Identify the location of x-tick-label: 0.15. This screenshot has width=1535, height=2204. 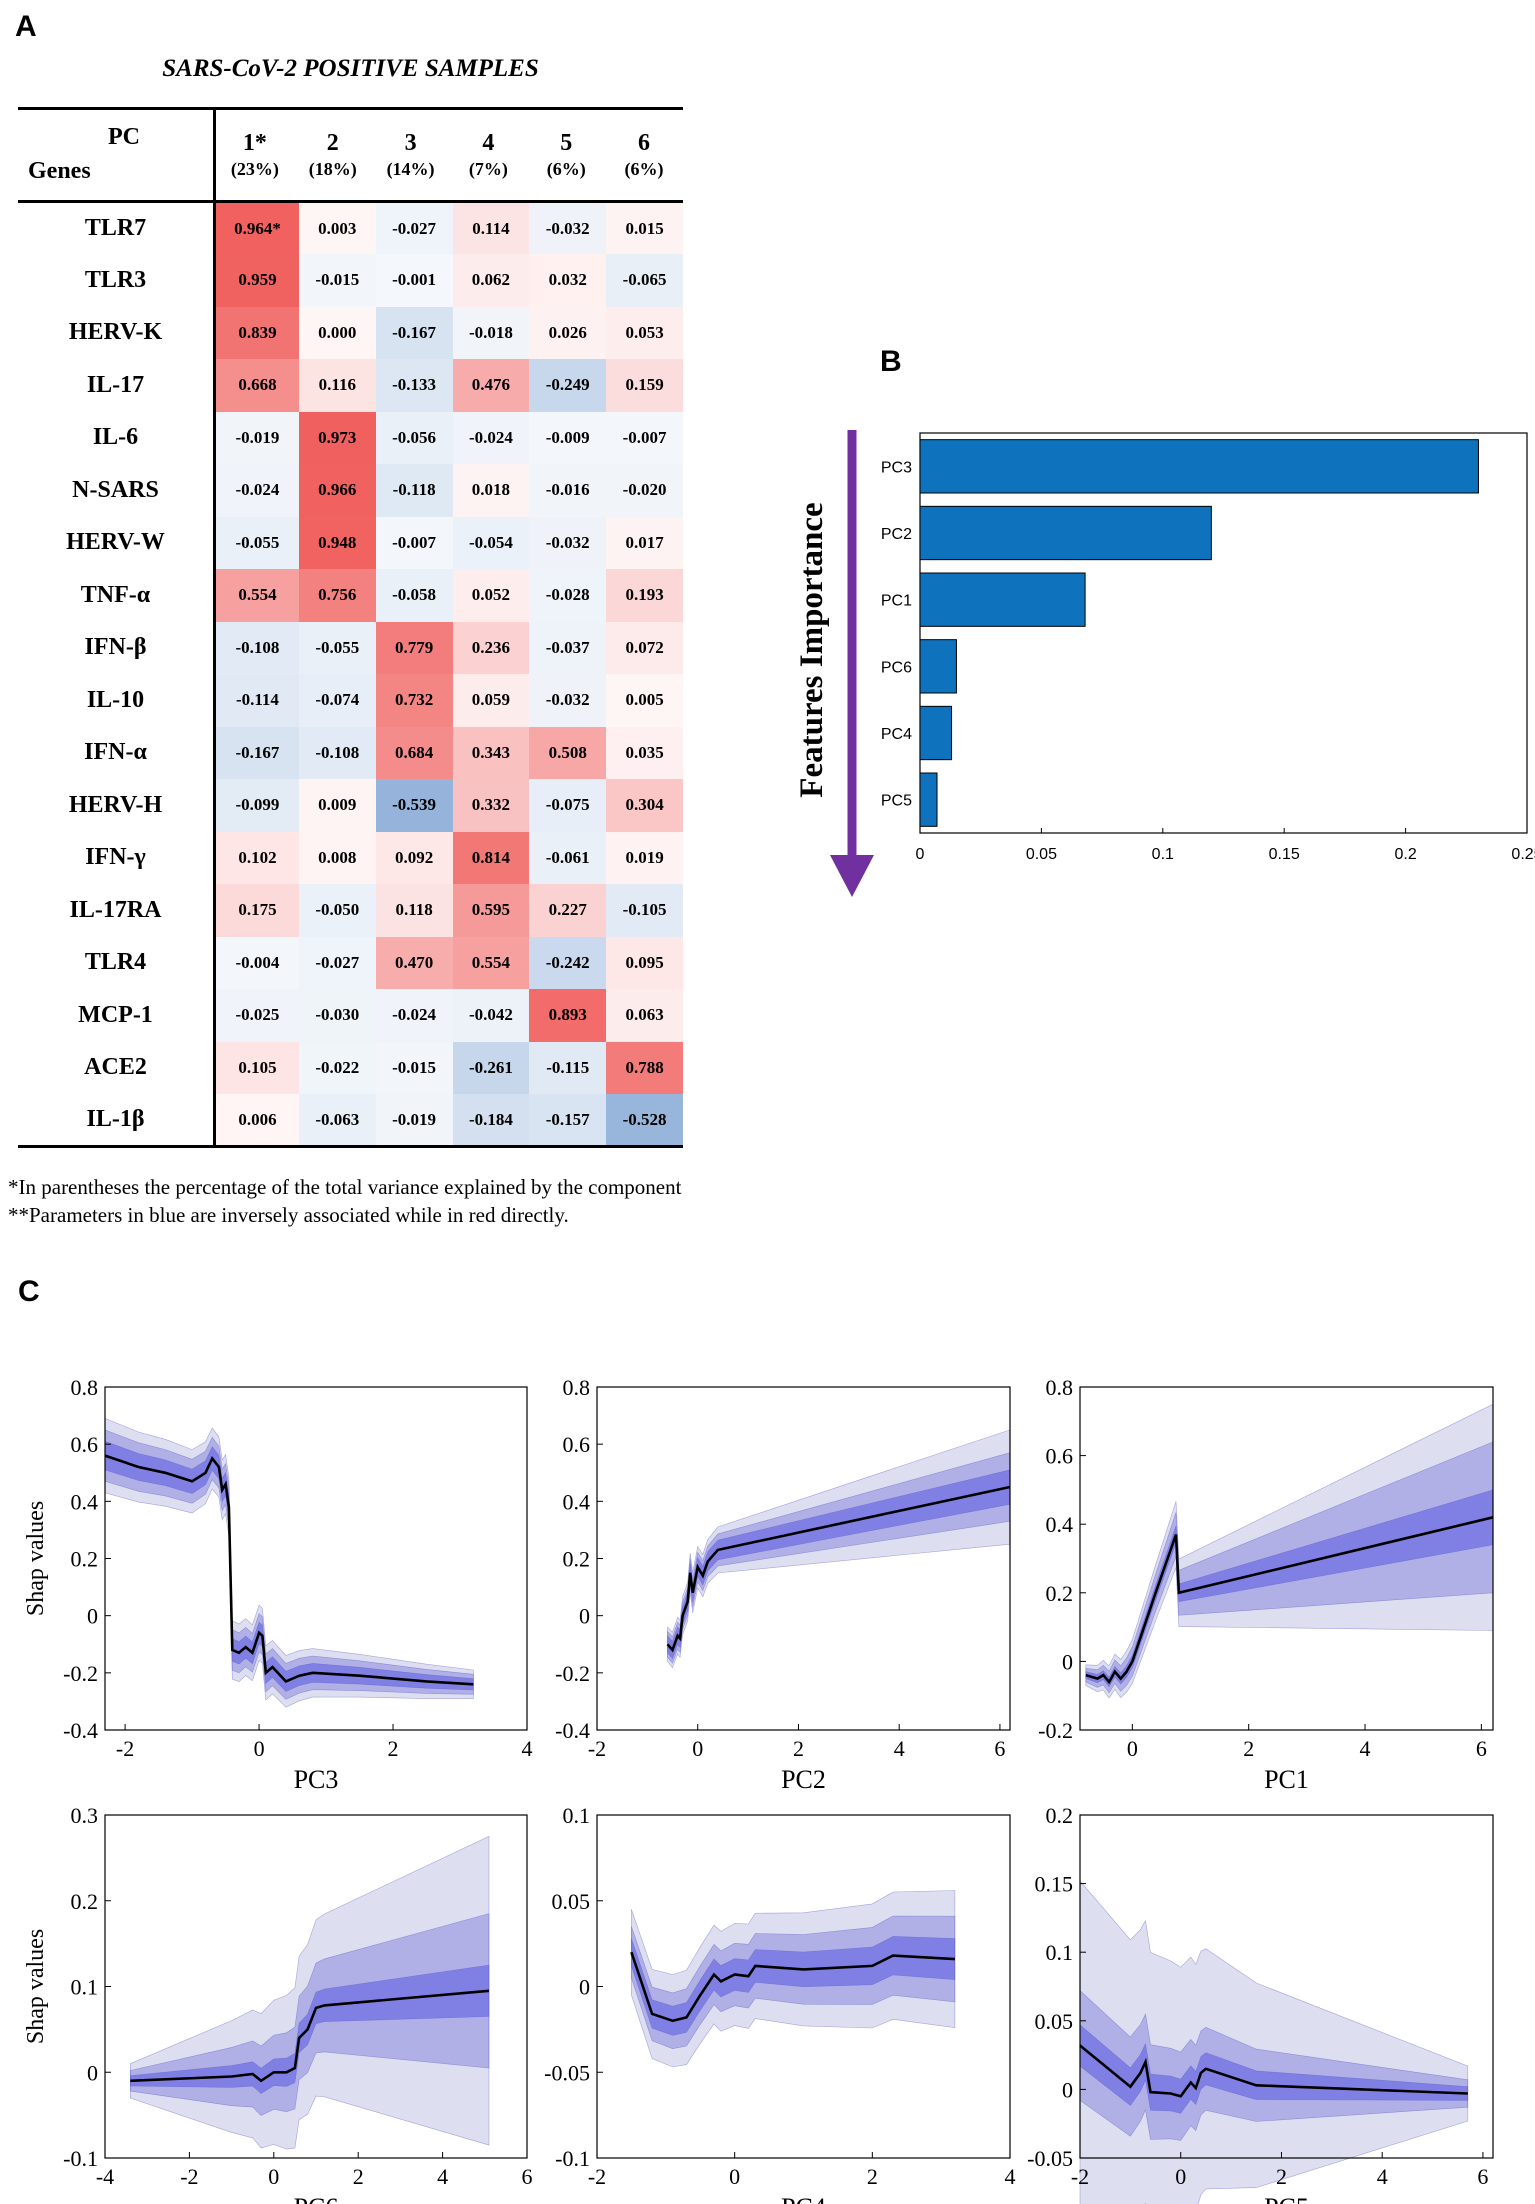
(1284, 854).